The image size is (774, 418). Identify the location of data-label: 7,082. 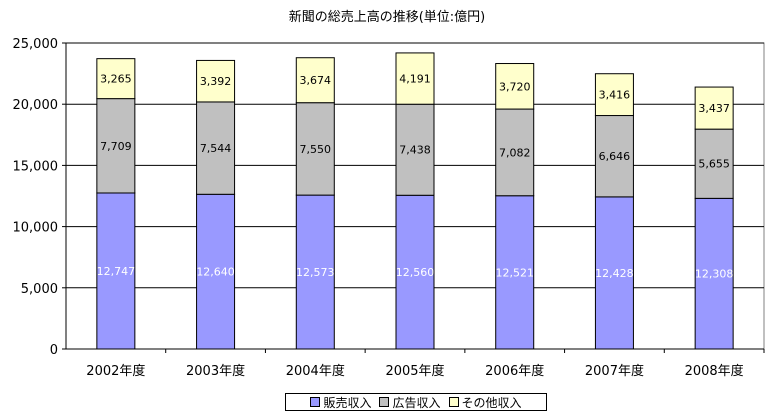
(515, 152).